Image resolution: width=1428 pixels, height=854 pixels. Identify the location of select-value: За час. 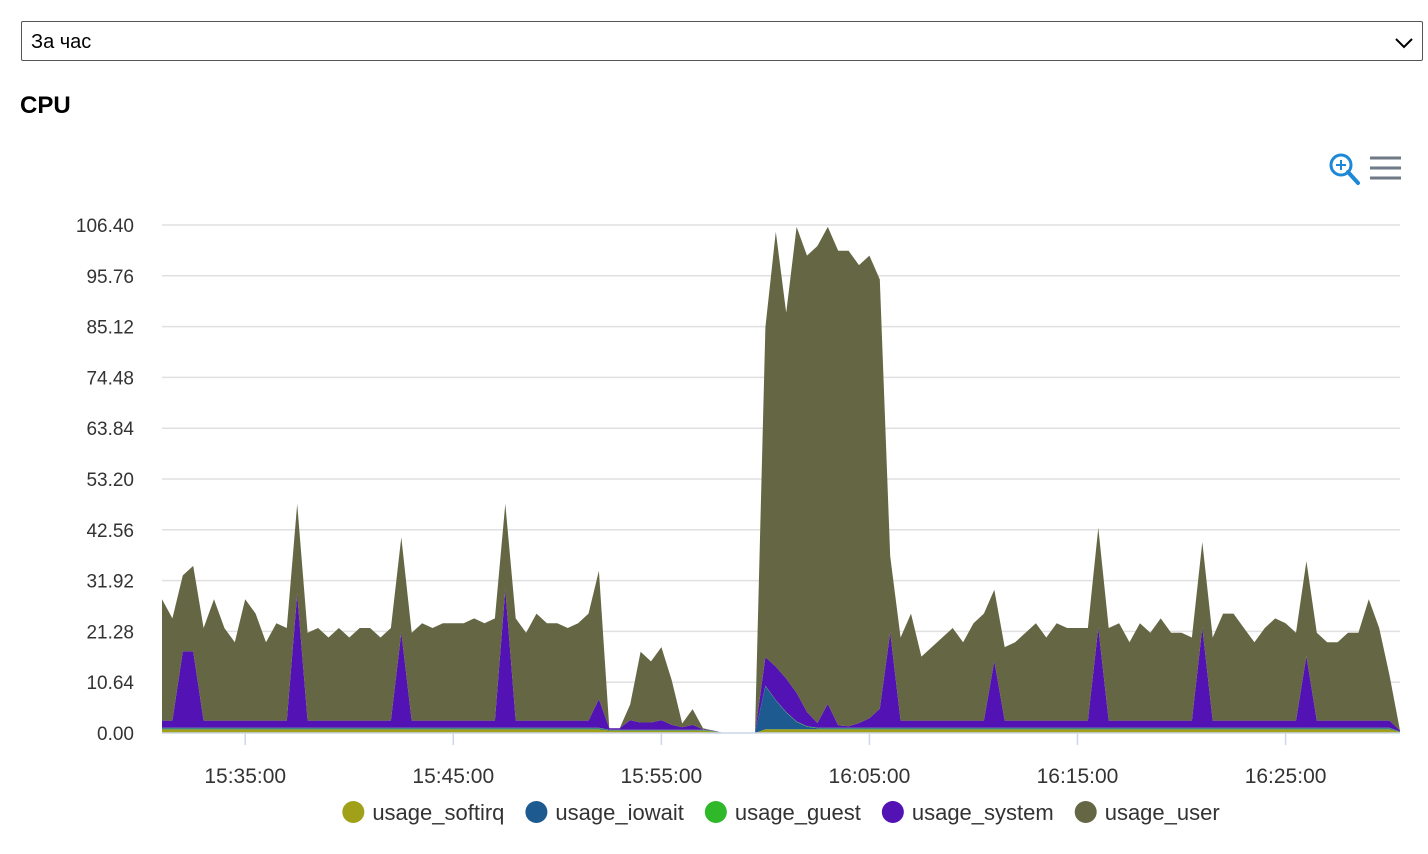
(61, 42).